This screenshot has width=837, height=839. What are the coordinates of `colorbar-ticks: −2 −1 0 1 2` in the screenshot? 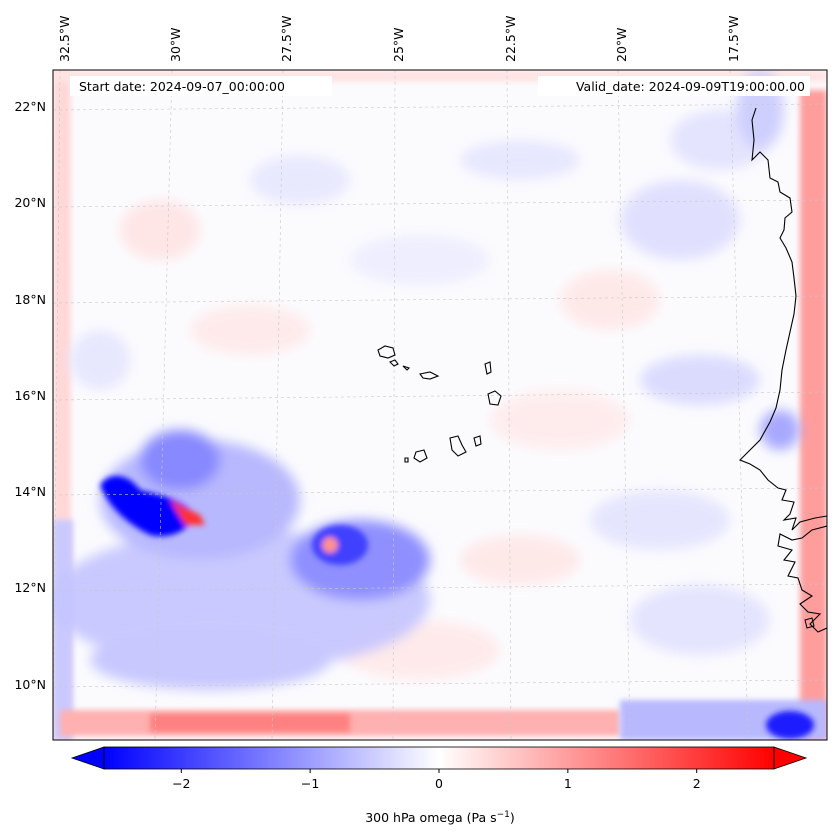 It's located at (436, 780).